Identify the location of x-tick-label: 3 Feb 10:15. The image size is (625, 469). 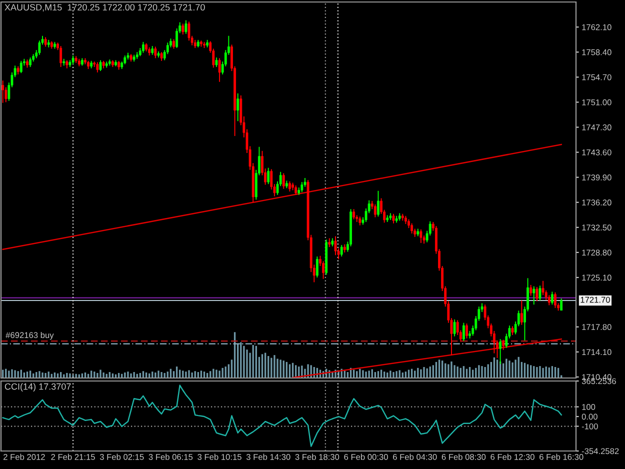
(220, 457).